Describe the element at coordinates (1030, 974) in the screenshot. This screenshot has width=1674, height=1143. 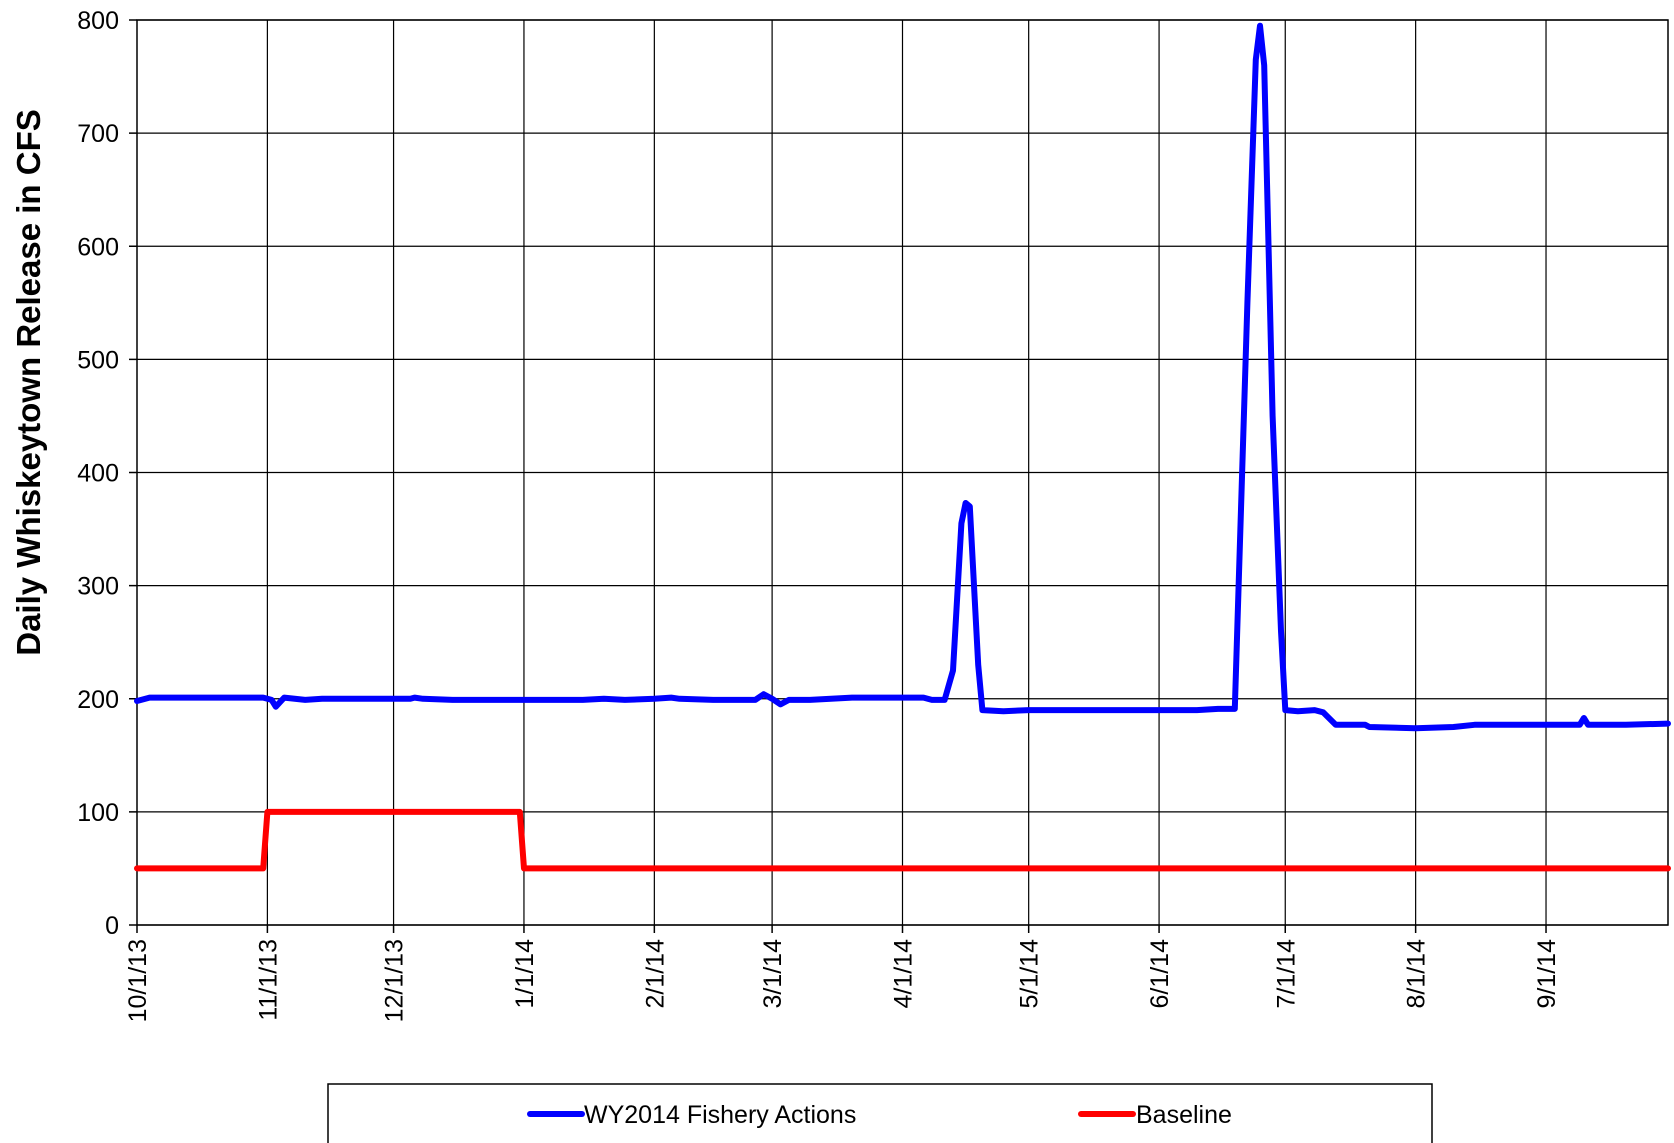
I see `x-tick-label: 5/1/14` at that location.